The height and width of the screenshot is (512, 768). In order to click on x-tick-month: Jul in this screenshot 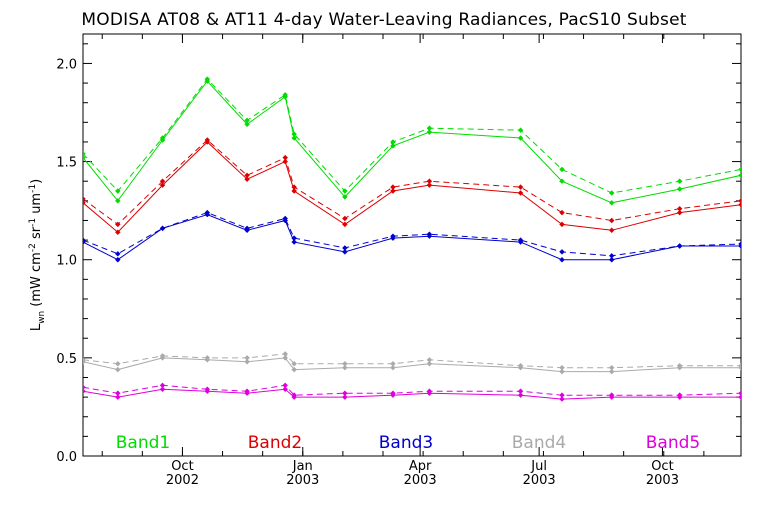, I will do `click(538, 466)`.